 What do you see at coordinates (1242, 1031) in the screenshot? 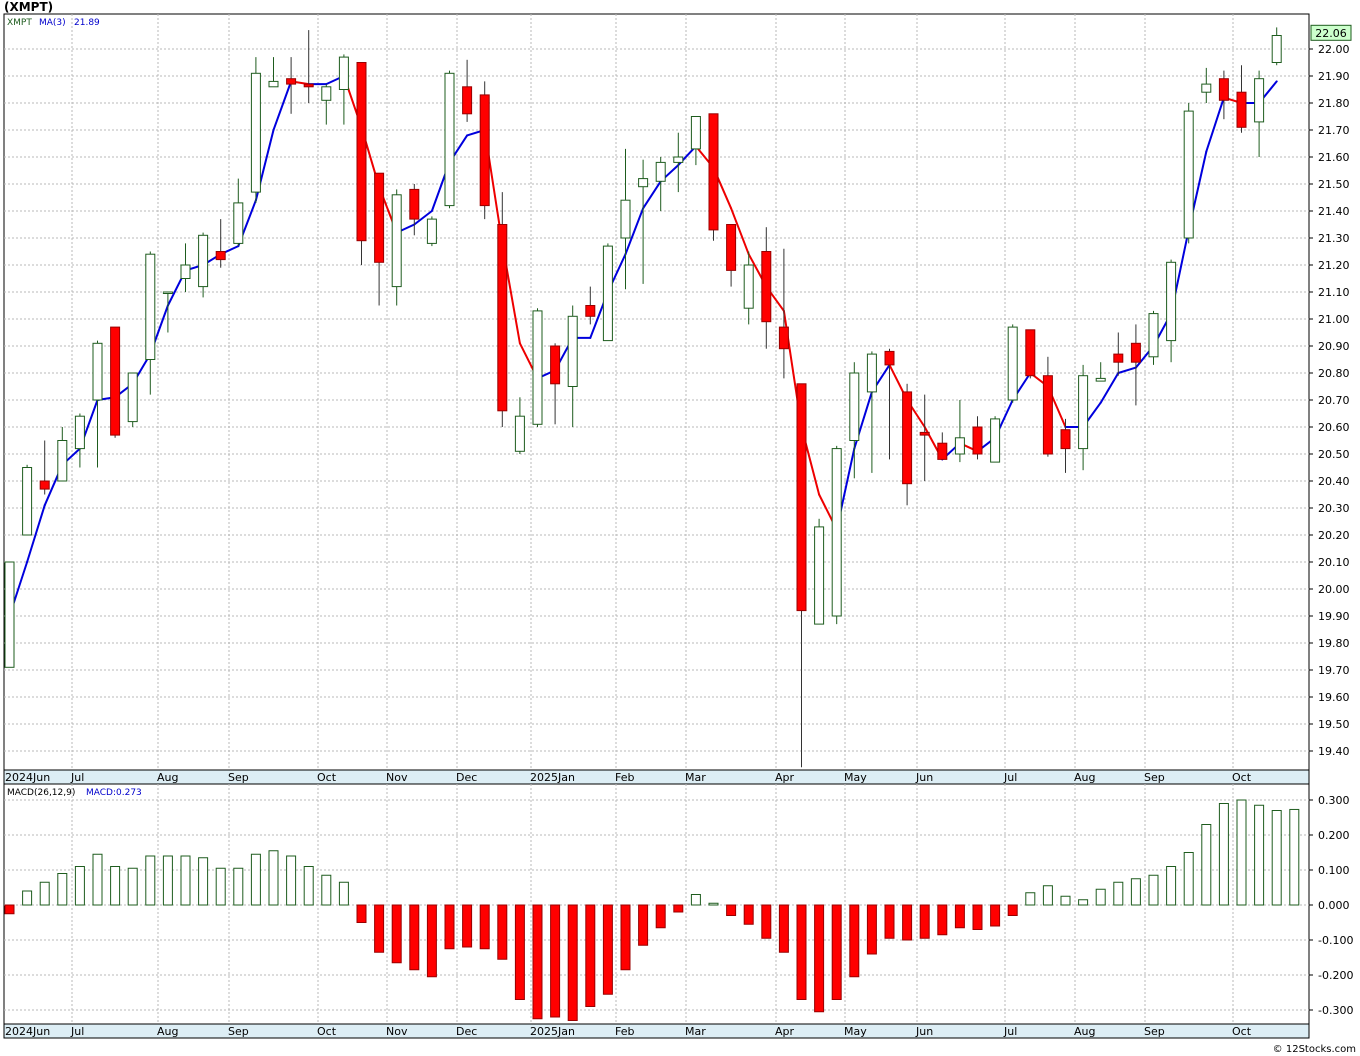
I see `month-label: Oct` at bounding box center [1242, 1031].